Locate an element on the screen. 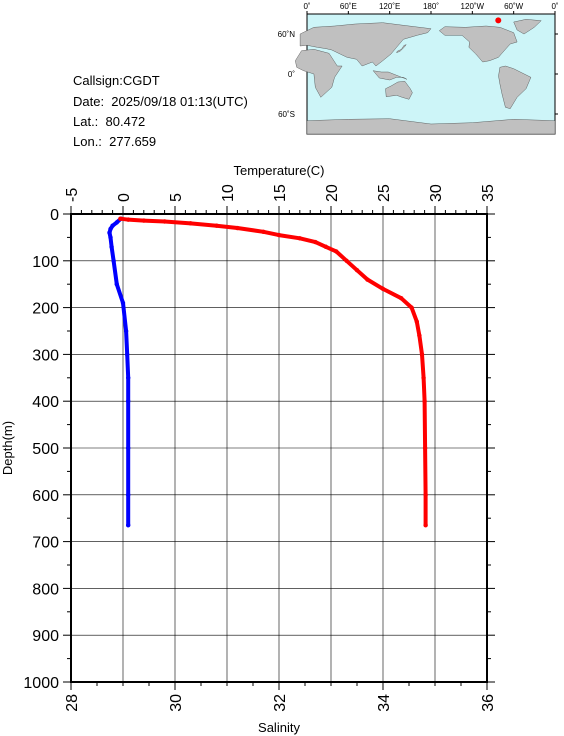 The image size is (564, 736). callsign-text: Callsign:CGDT is located at coordinates (116, 80).